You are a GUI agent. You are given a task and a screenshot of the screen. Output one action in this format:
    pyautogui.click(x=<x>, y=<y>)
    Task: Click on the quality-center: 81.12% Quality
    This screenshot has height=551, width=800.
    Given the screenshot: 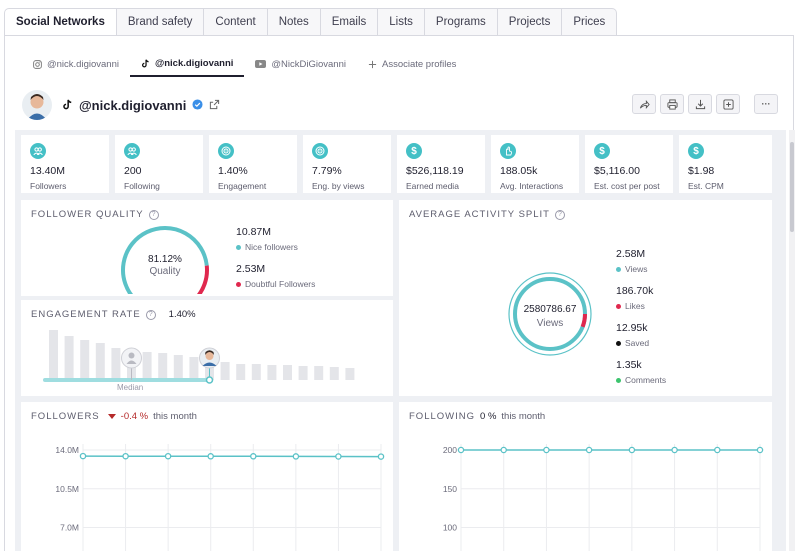 What is the action you would take?
    pyautogui.click(x=165, y=265)
    